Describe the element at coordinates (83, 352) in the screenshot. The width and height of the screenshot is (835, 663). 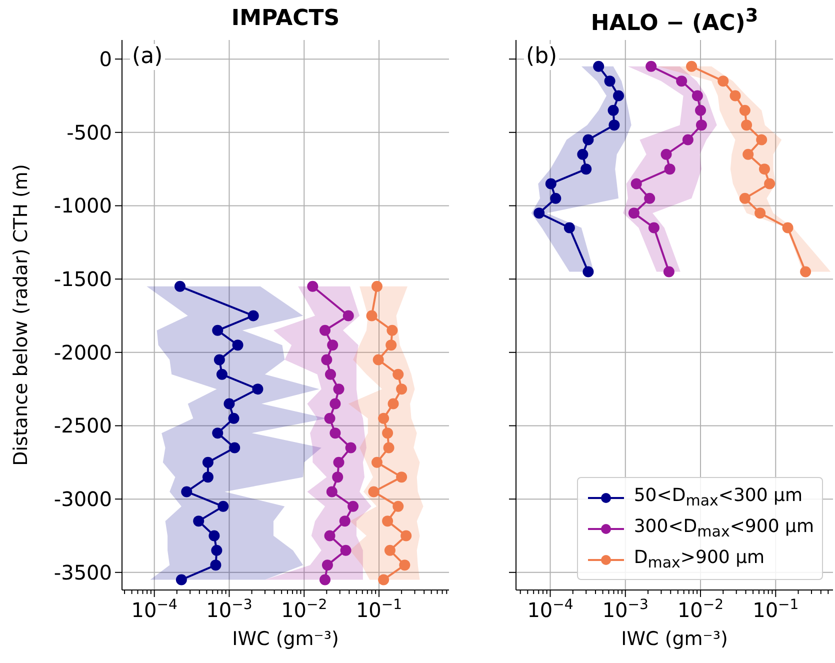
I see `y-tick-label: -2000` at that location.